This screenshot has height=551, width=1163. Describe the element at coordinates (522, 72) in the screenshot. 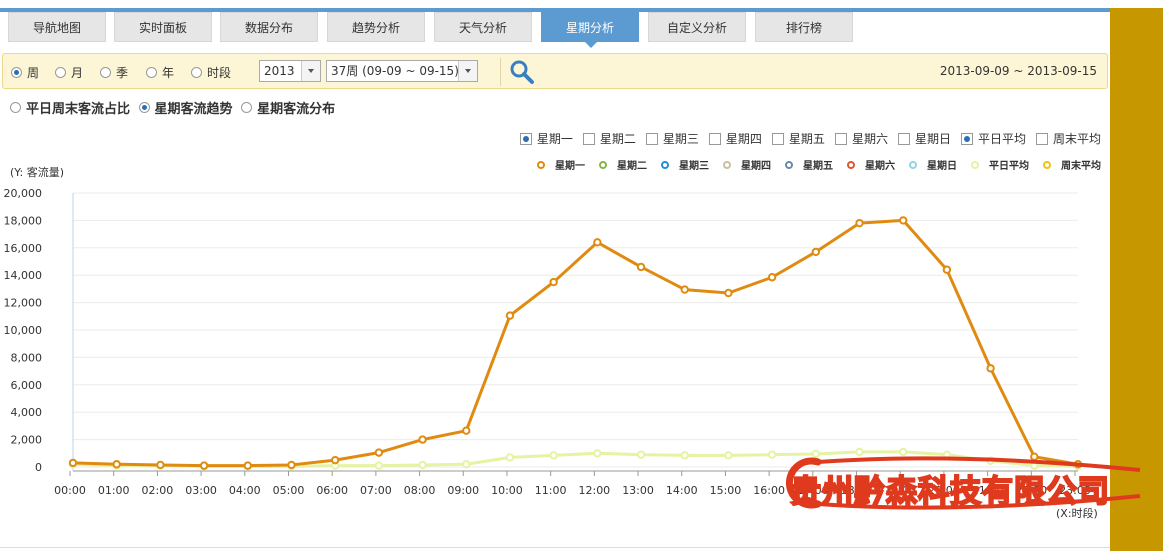

I see `search-icon` at that location.